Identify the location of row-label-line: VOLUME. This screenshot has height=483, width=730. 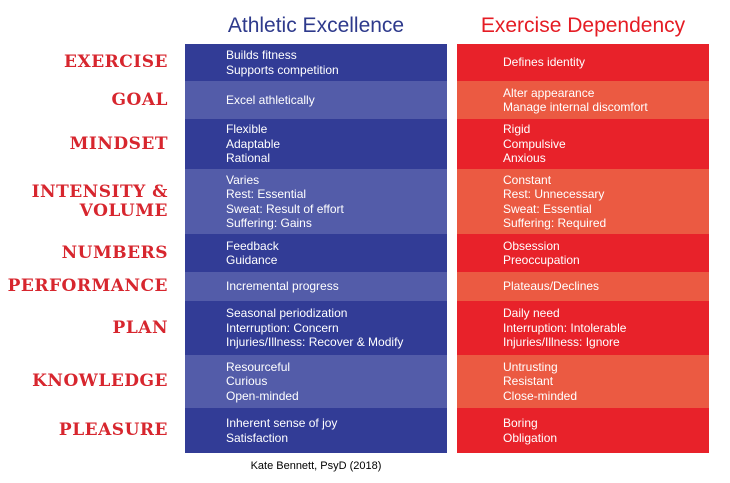
(123, 210).